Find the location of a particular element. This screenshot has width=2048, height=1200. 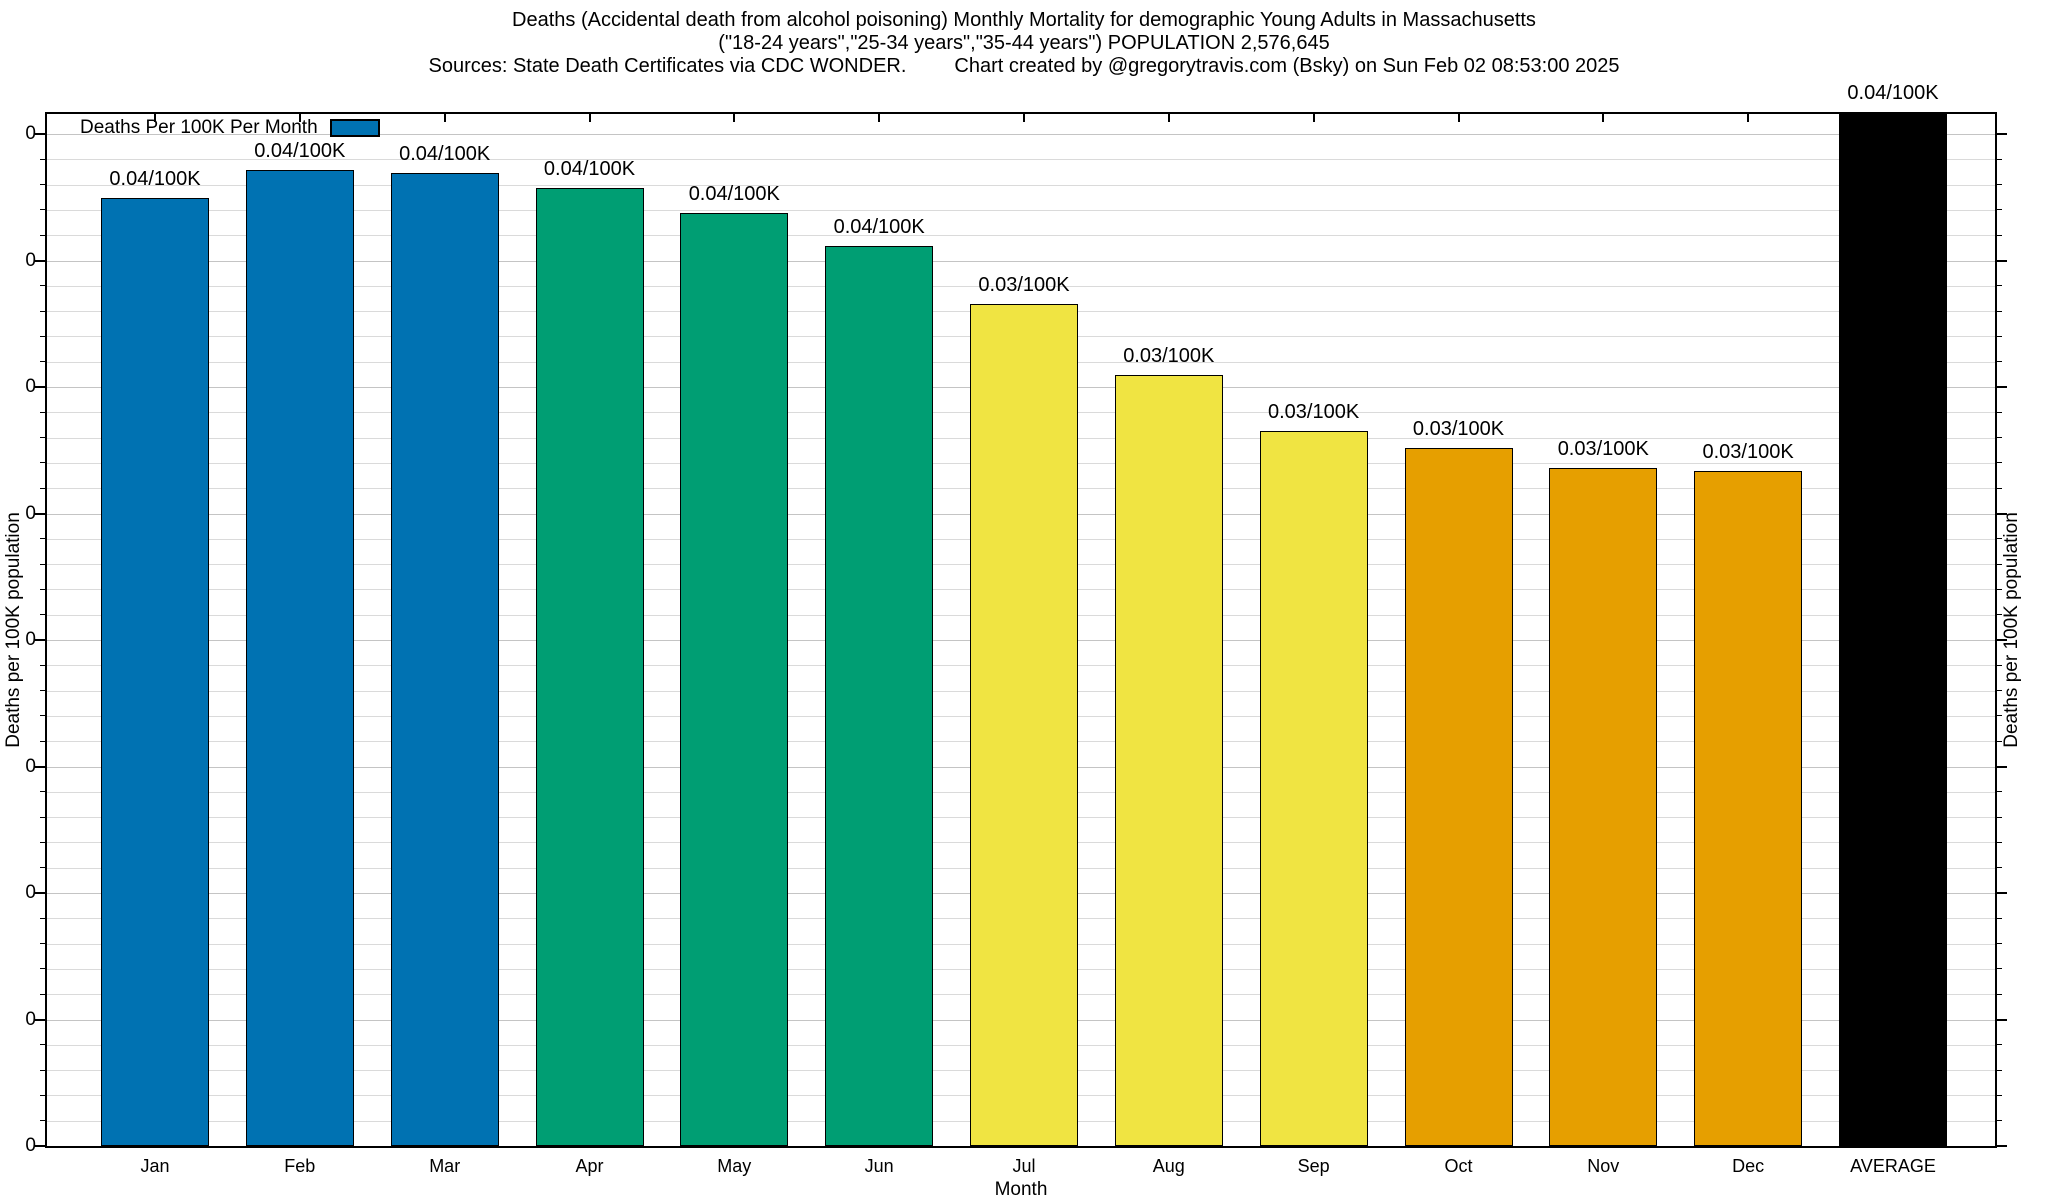

x-category-label: Jan is located at coordinates (155, 1166).